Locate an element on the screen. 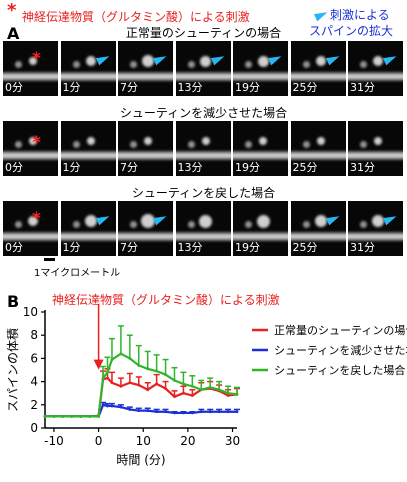 The height and width of the screenshot is (482, 407). row-title-reduced: シューティンを減少させた場合 is located at coordinates (203, 113).